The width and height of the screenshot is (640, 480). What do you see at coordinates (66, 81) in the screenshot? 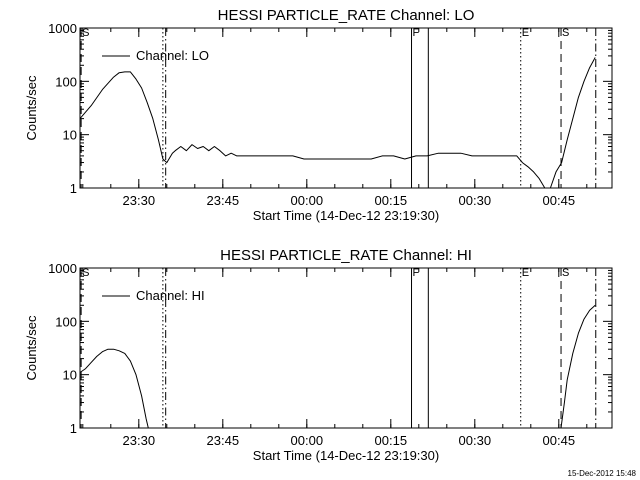
I see `ch0-y-tick-label: 100` at bounding box center [66, 81].